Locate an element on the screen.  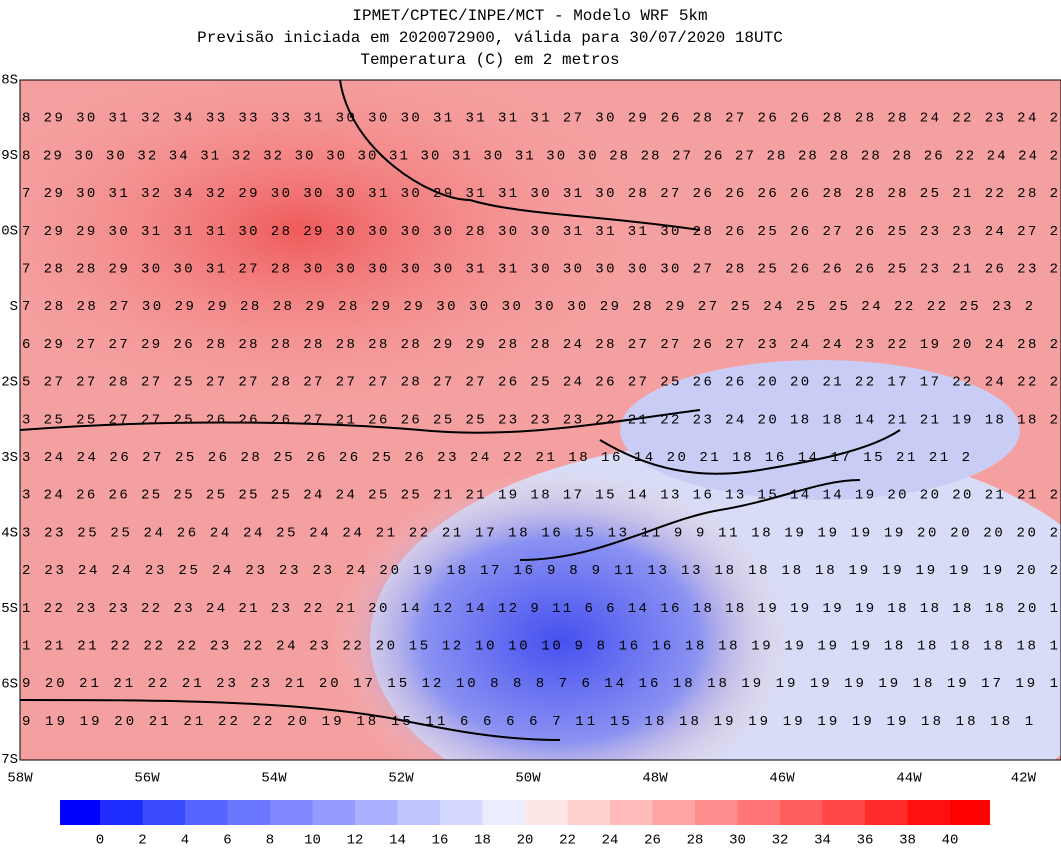
lon-label: 54W is located at coordinates (274, 779).